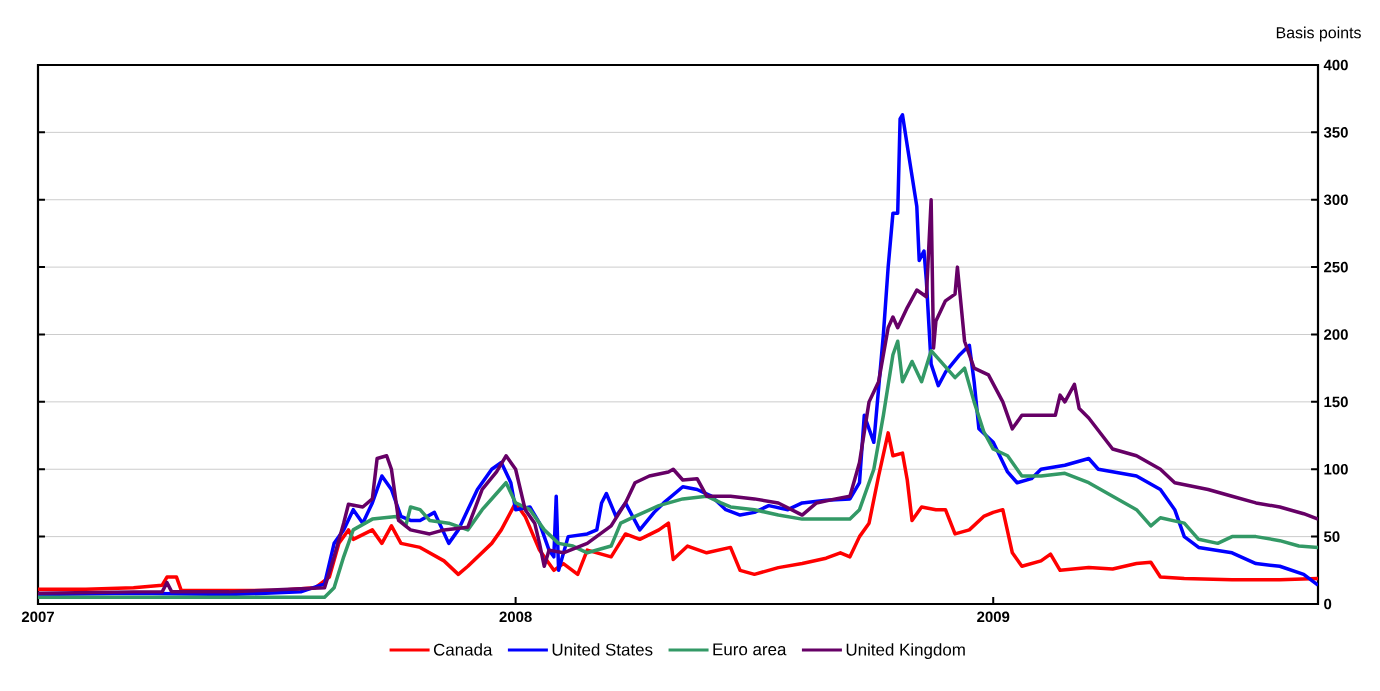 This screenshot has width=1380, height=691. Describe the element at coordinates (515, 617) in the screenshot. I see `x-tick-label: 2008` at that location.